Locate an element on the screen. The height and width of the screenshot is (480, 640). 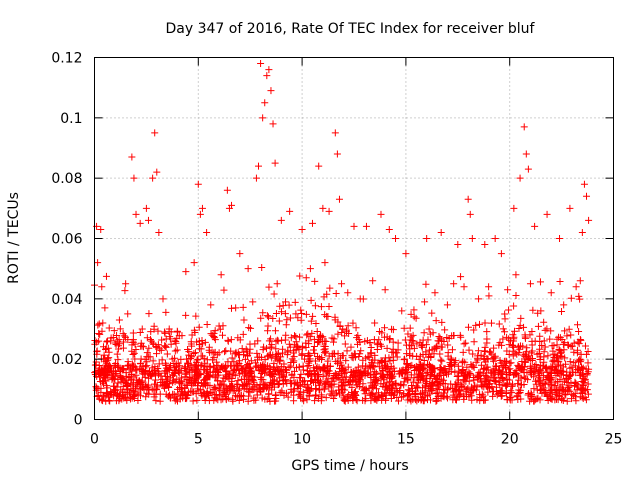
x-tick-label: 25 is located at coordinates (614, 440).